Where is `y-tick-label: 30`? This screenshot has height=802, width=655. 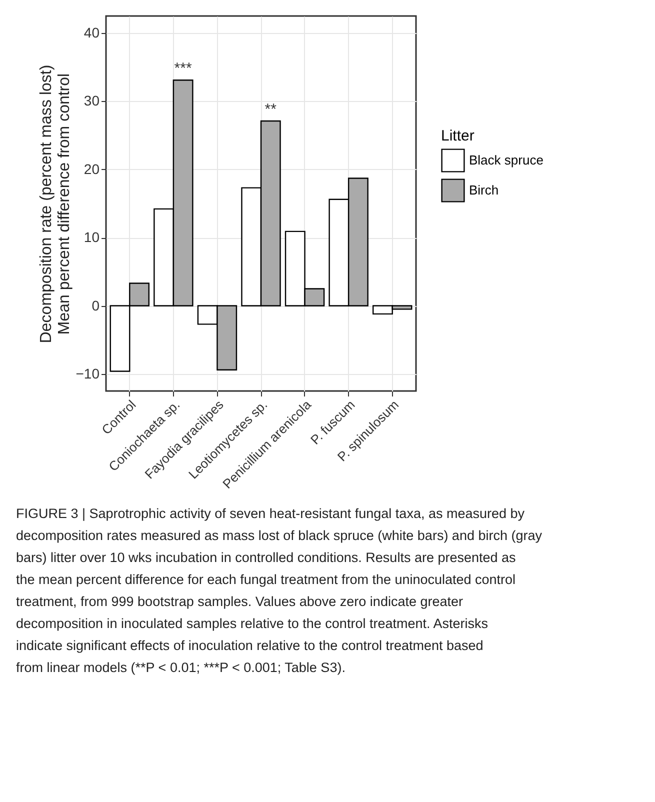
y-tick-label: 30 is located at coordinates (92, 100).